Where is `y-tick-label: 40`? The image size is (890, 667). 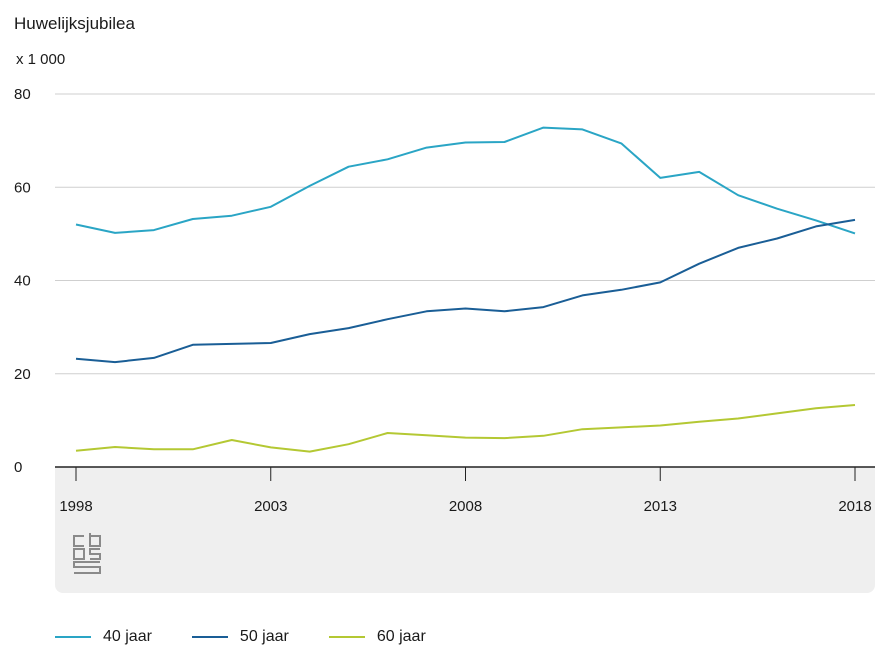
y-tick-label: 40 is located at coordinates (22, 281).